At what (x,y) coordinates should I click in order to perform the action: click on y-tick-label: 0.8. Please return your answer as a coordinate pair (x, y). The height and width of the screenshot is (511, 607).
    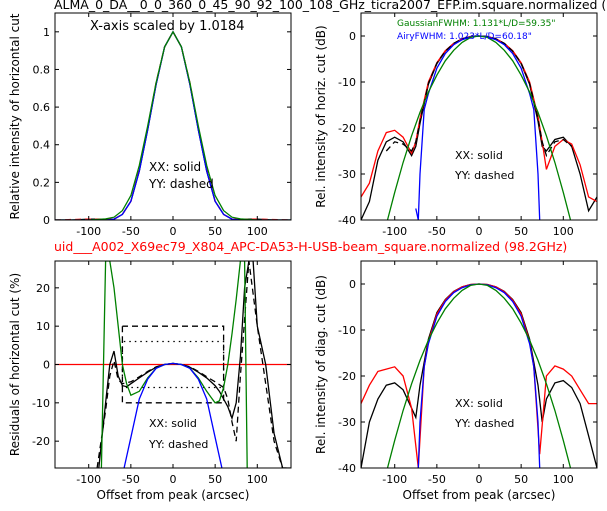
    Looking at the image, I should click on (42, 69).